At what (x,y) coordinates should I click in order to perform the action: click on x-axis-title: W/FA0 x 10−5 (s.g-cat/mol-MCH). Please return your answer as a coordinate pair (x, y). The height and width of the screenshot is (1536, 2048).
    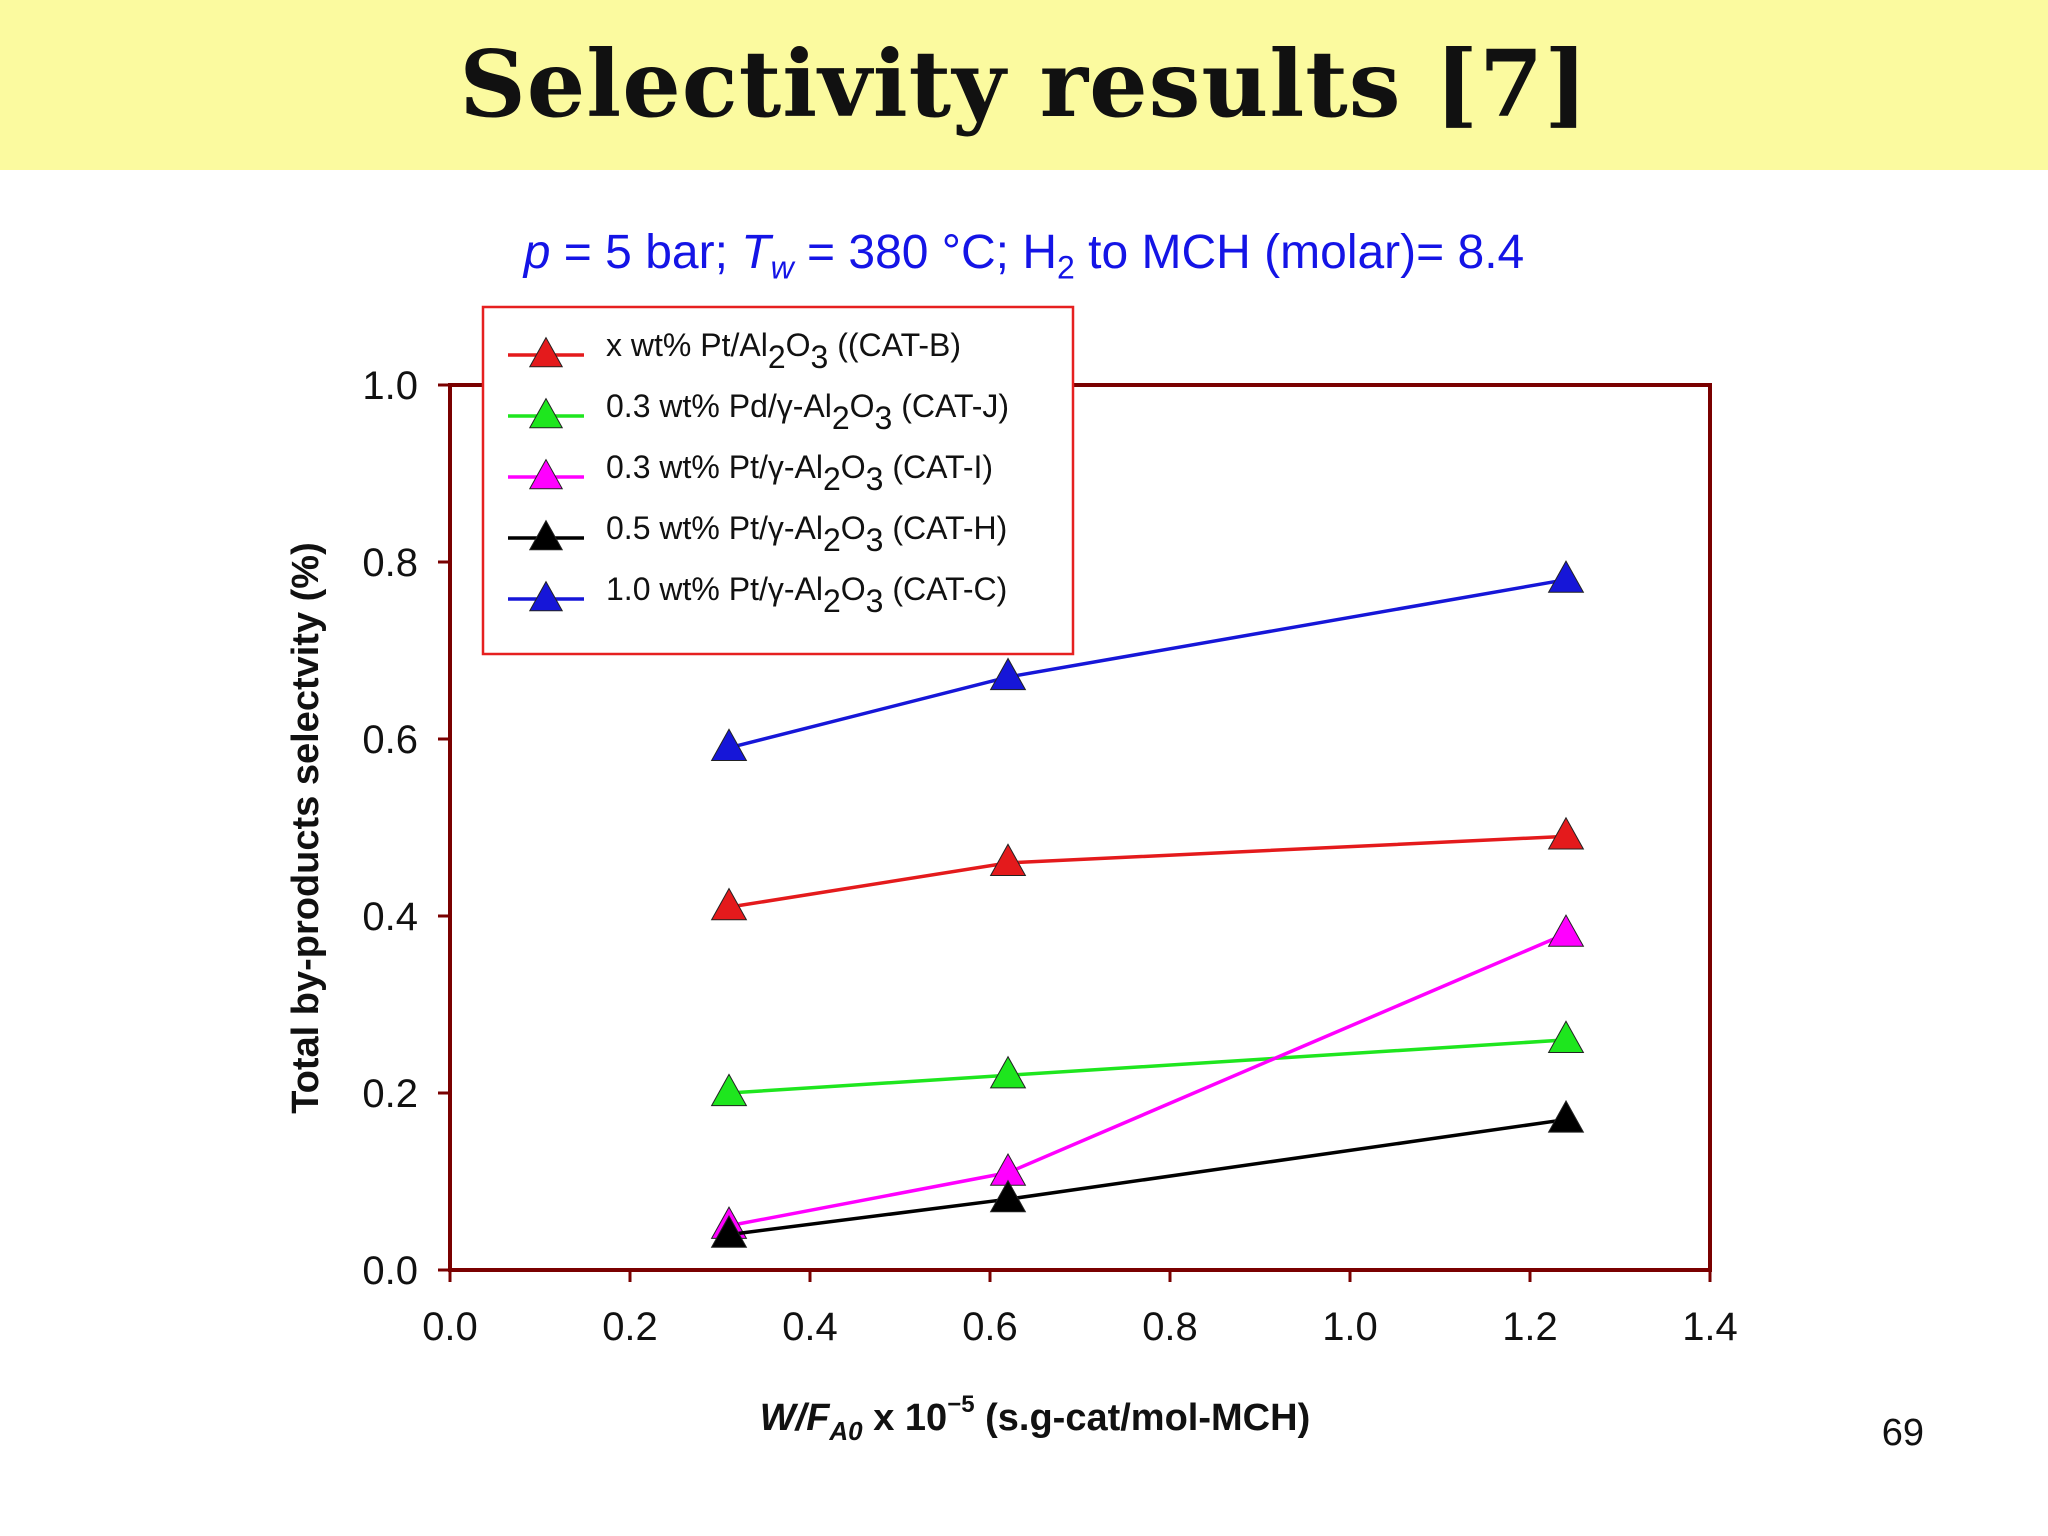
    Looking at the image, I should click on (1035, 1418).